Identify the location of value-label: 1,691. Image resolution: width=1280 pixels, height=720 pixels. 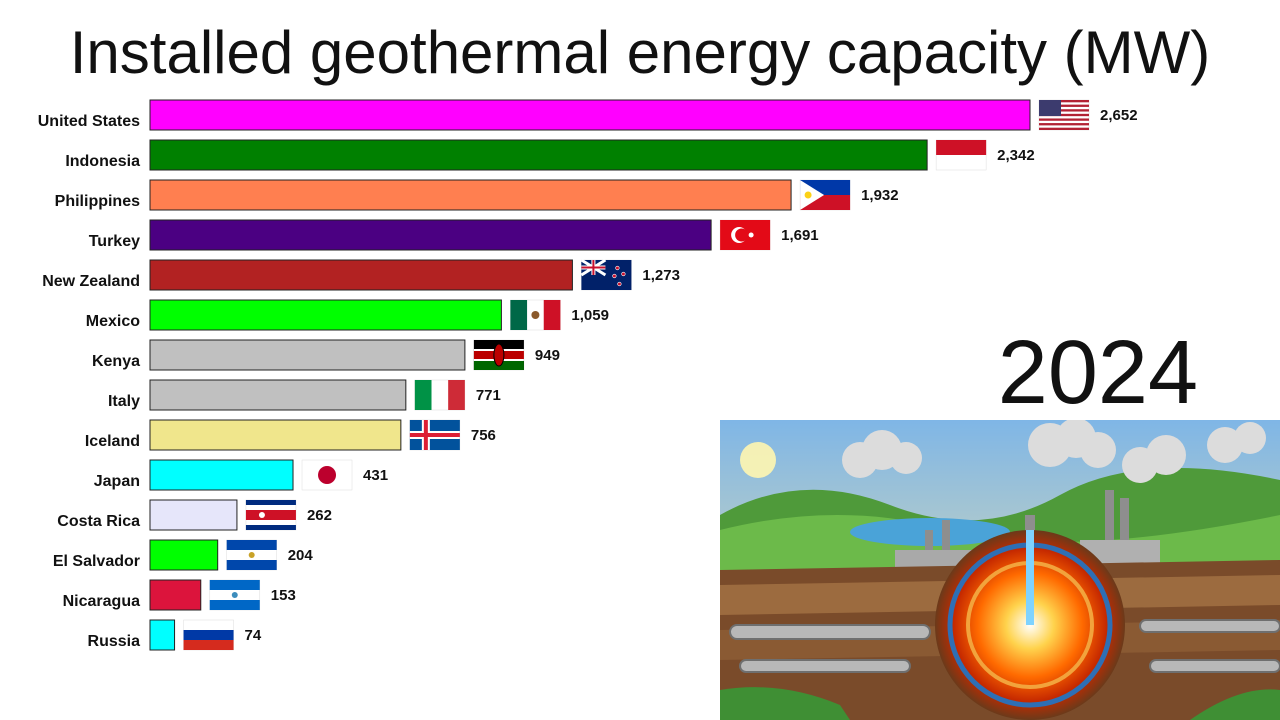
(800, 235).